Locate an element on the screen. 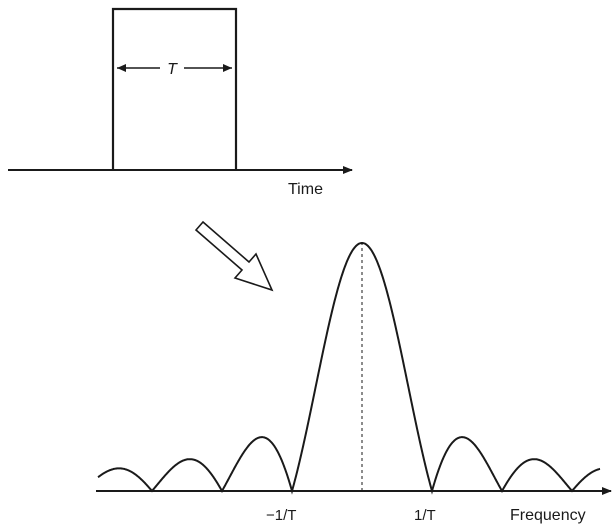 The height and width of the screenshot is (527, 613). frequency-axis-label: Frequency is located at coordinates (548, 515).